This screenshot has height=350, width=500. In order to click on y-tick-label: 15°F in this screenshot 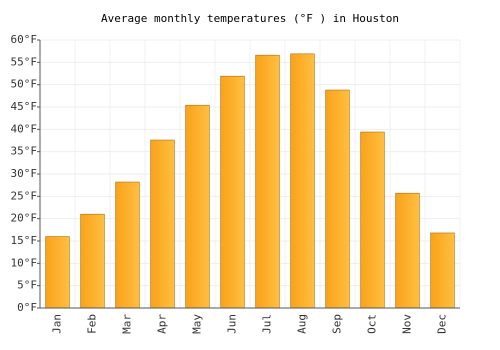, I will do `click(24, 240)`.